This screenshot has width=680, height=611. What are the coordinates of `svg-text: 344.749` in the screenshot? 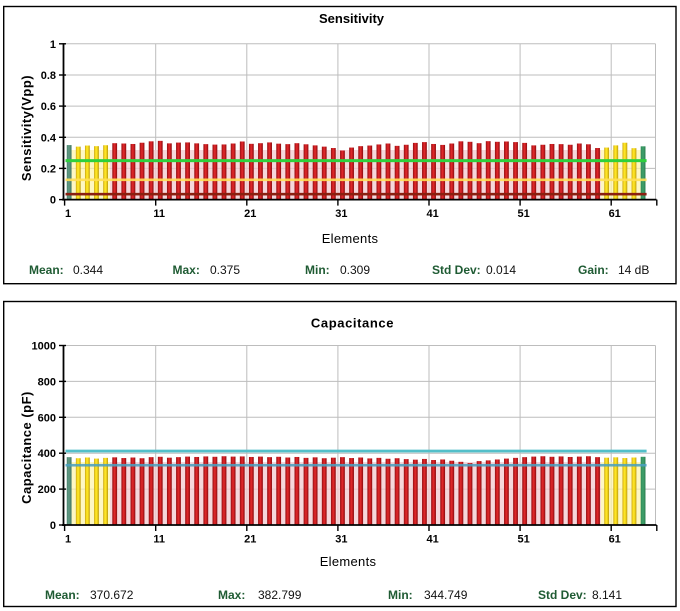 It's located at (446, 595).